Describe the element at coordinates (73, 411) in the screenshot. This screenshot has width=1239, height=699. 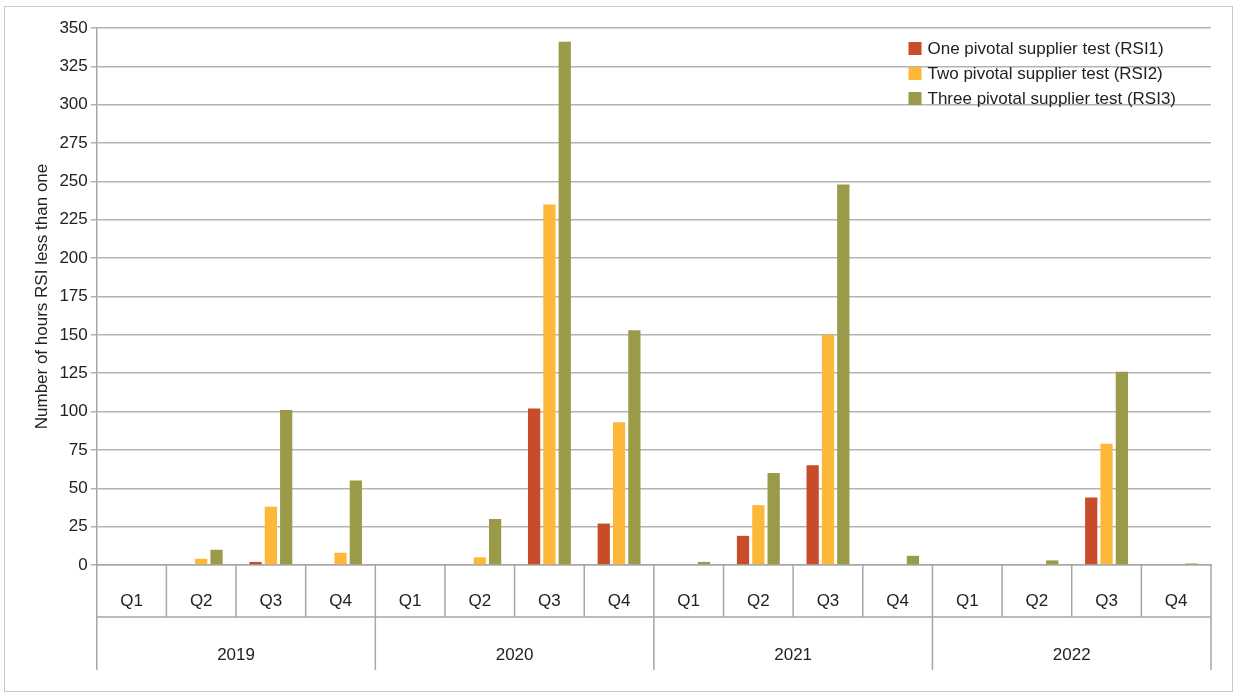
I see `y-tick-label: 100` at that location.